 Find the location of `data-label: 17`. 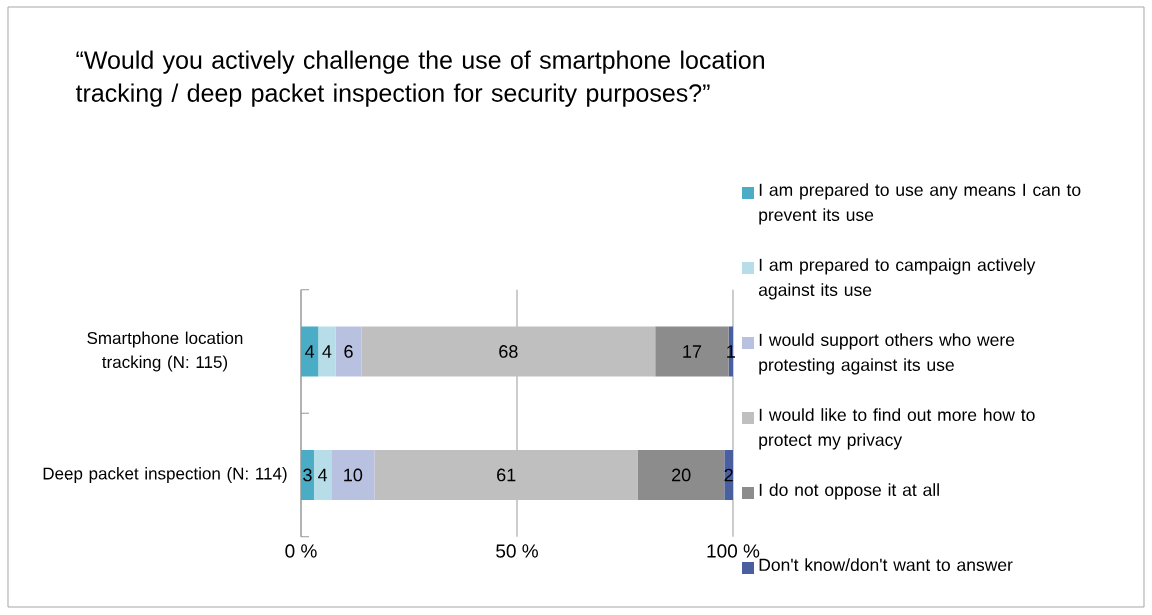

data-label: 17 is located at coordinates (692, 351).